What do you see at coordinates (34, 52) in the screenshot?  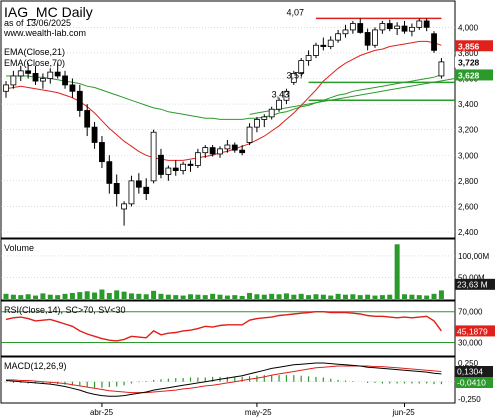 I see `legend-ema-fast: EMA(Close,21)` at bounding box center [34, 52].